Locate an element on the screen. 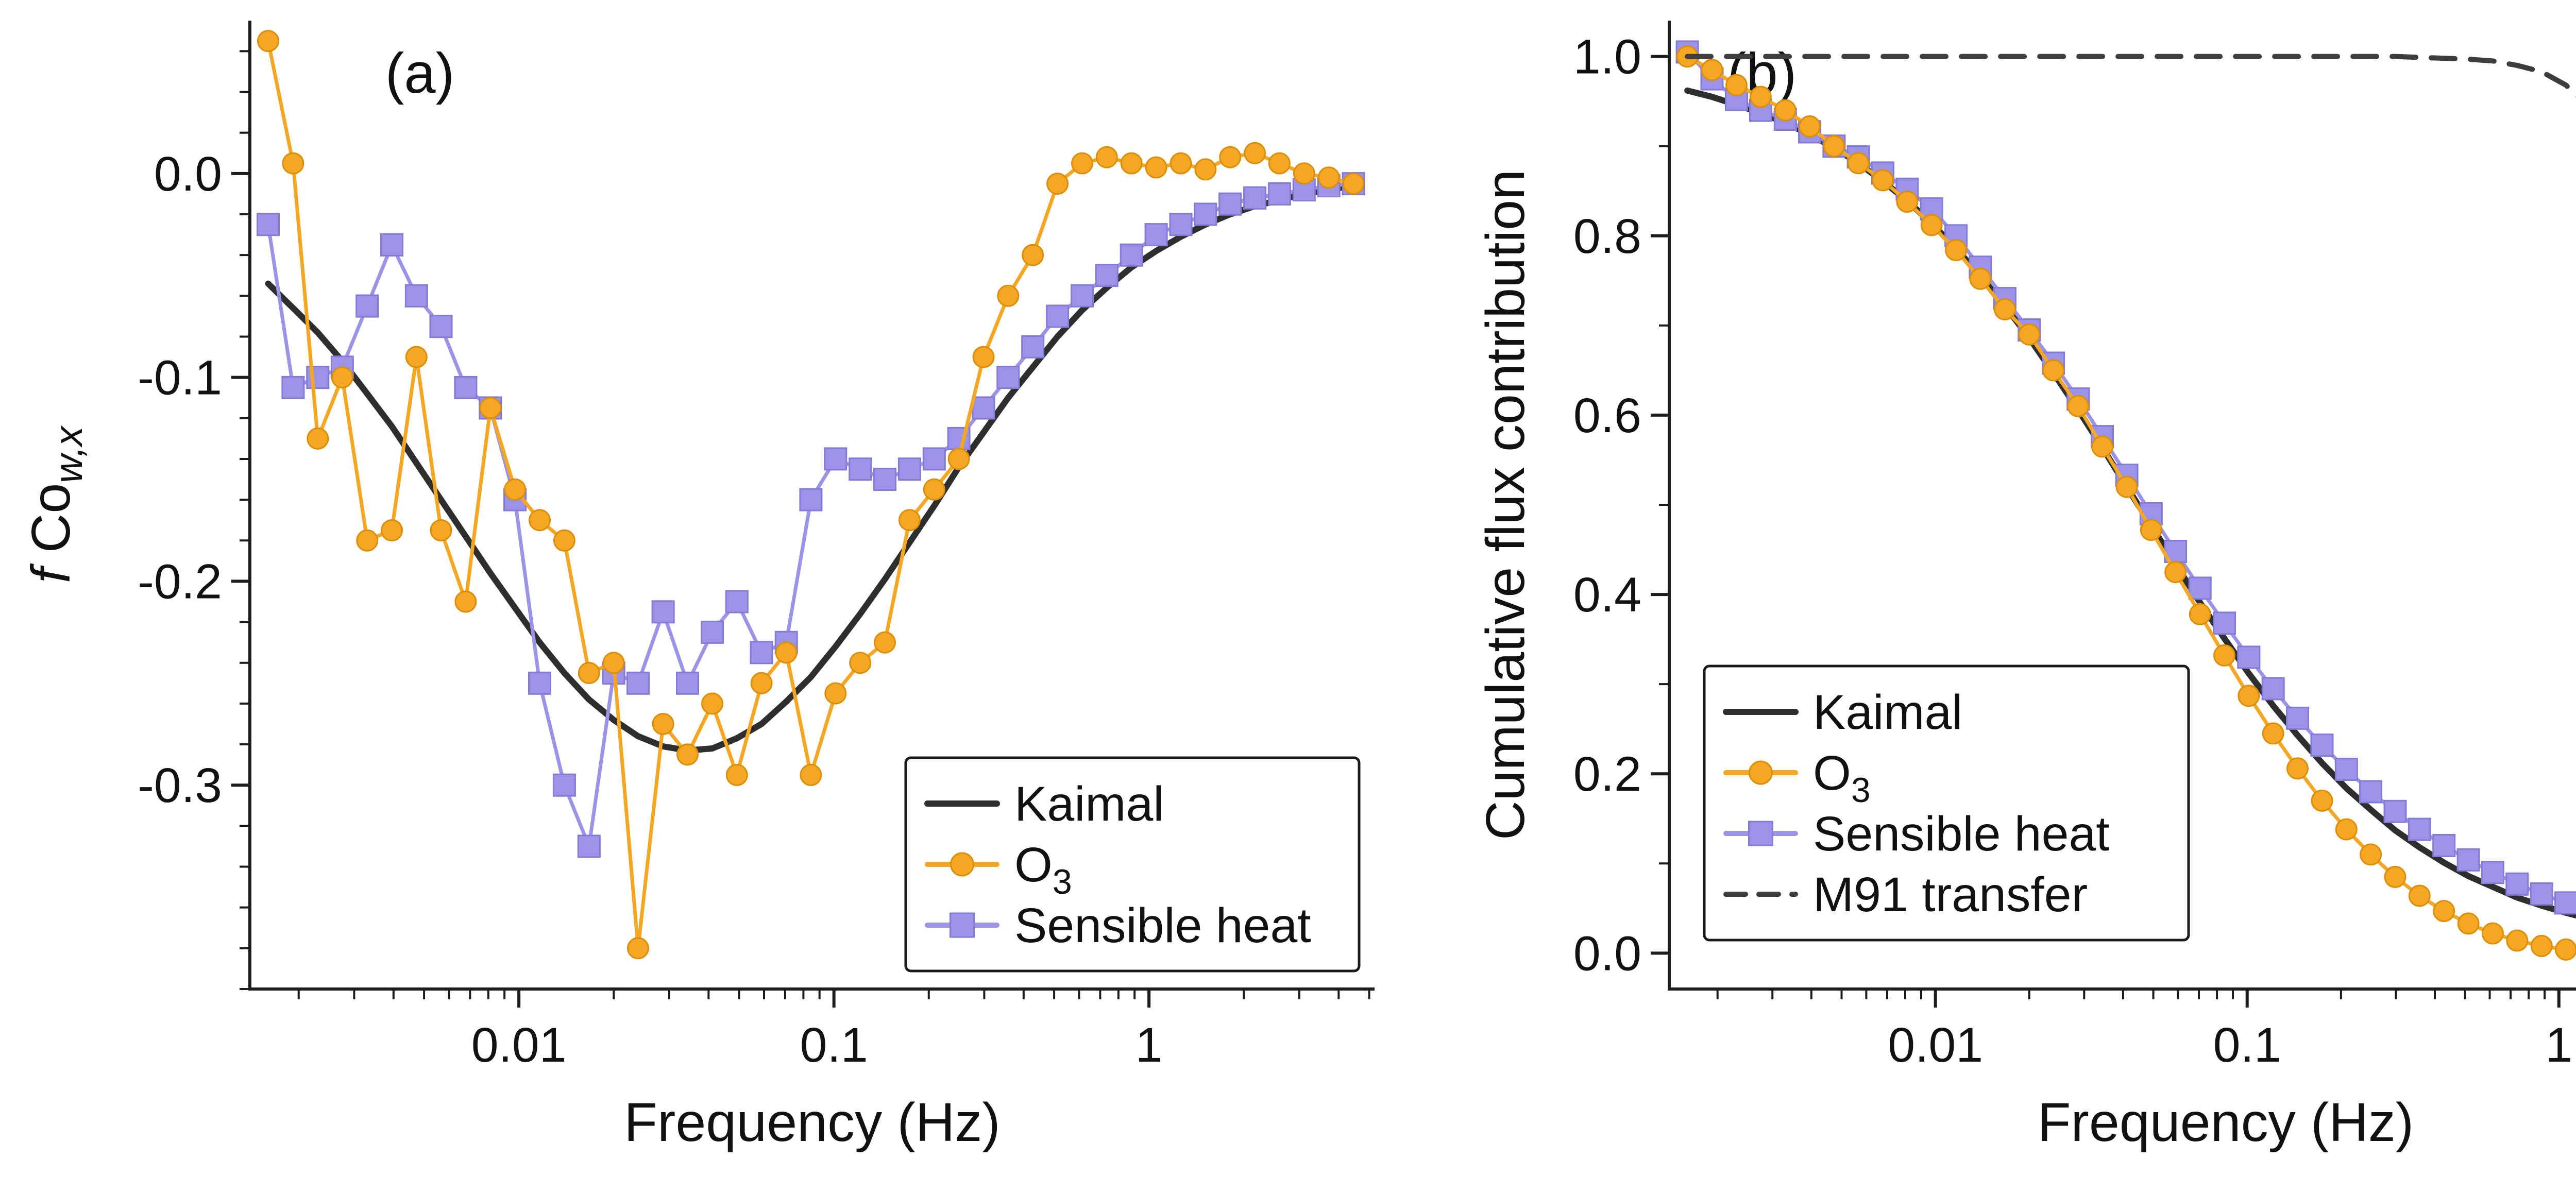 This screenshot has height=1193, width=2576. legend-entry-sensible-heat: Sensible heat is located at coordinates (1118, 925).